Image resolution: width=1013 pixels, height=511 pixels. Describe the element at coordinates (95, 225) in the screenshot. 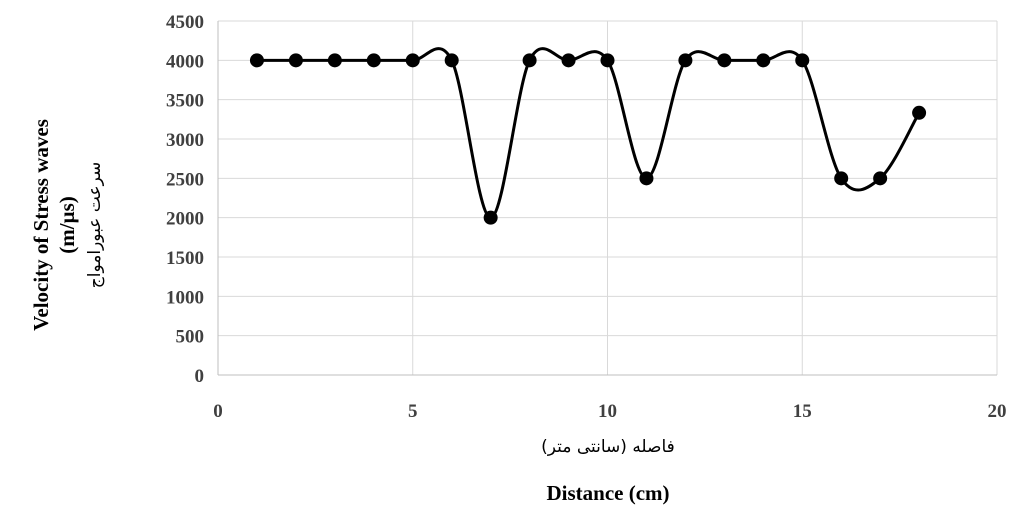

I see `y-axis-title-fa: سرعت عبورامواج` at that location.